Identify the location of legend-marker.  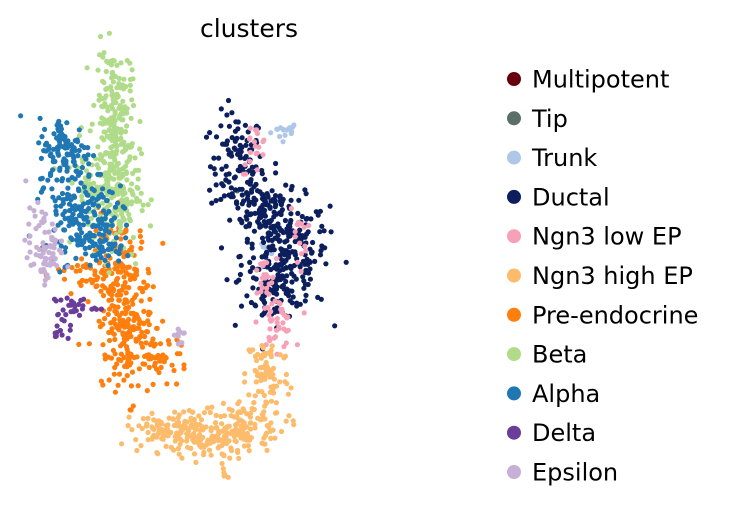
(514, 157).